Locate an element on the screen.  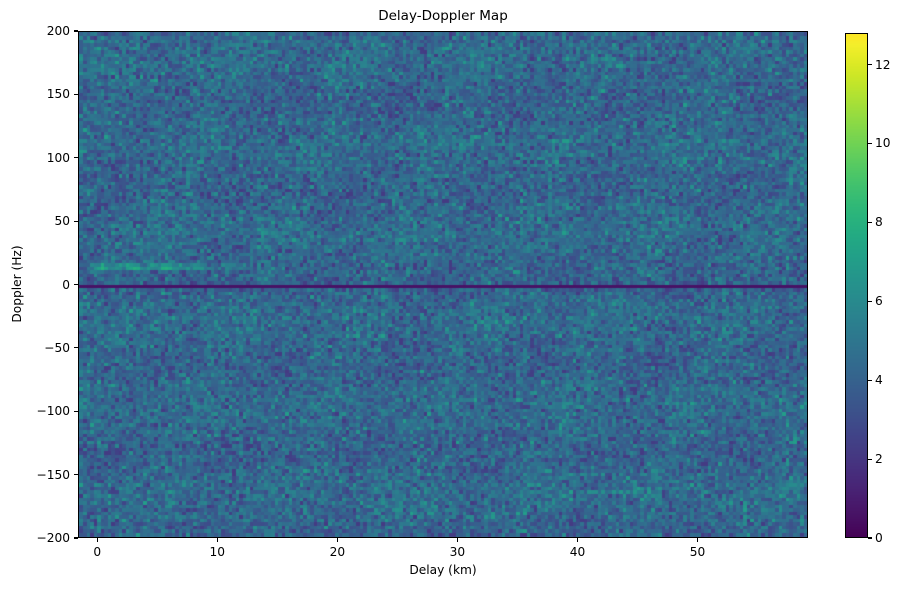
colorbar-tick-label: 10 is located at coordinates (883, 143).